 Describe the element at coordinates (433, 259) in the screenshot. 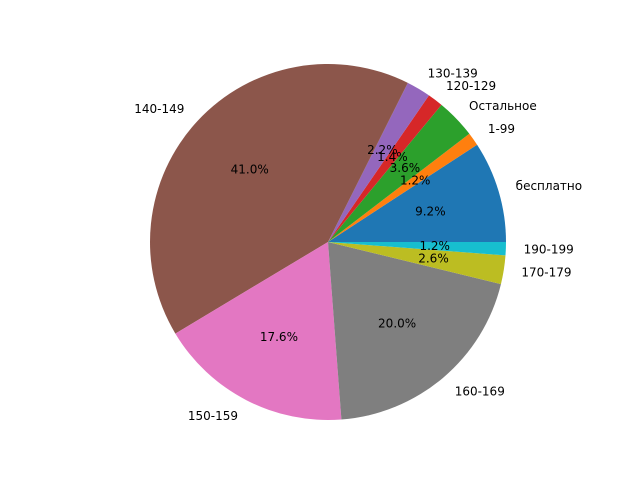

I see `slice-percent-170-179: 2.6%` at that location.